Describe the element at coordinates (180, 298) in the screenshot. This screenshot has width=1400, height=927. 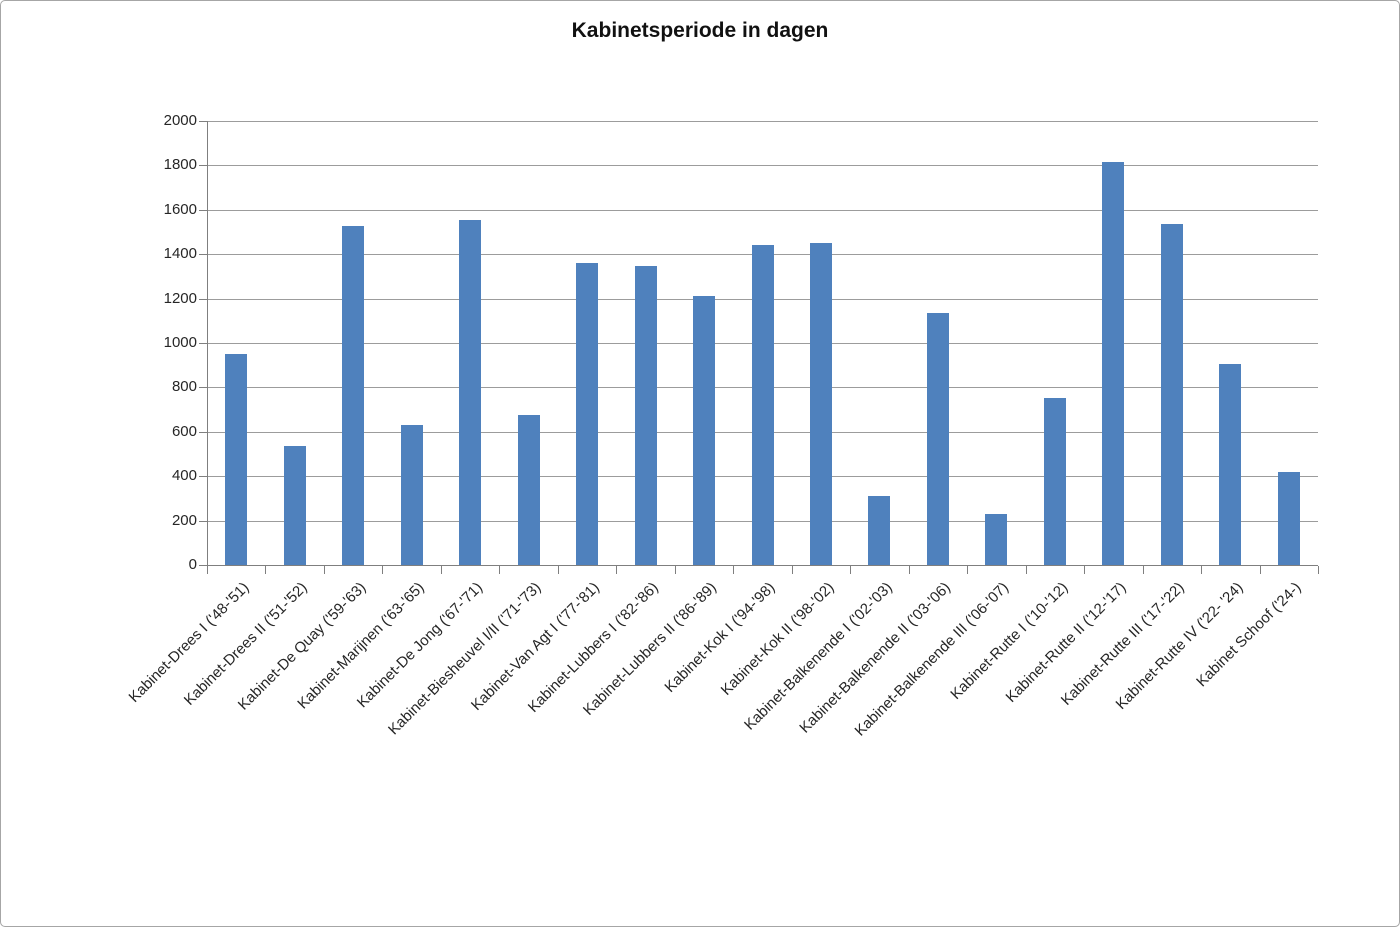
I see `y-axis-tick-label: 1200` at that location.